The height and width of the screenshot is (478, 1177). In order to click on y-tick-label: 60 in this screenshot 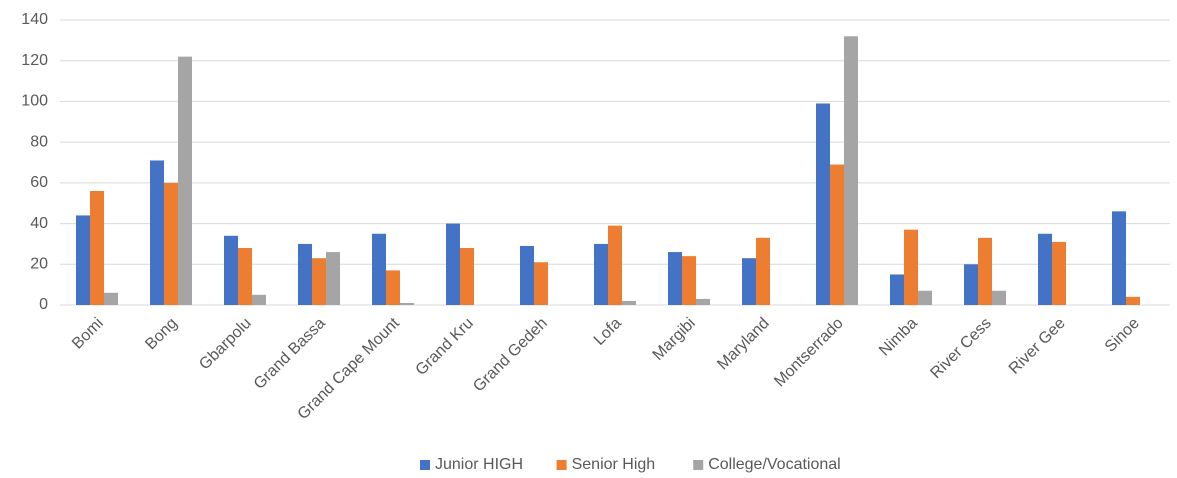, I will do `click(39, 182)`.